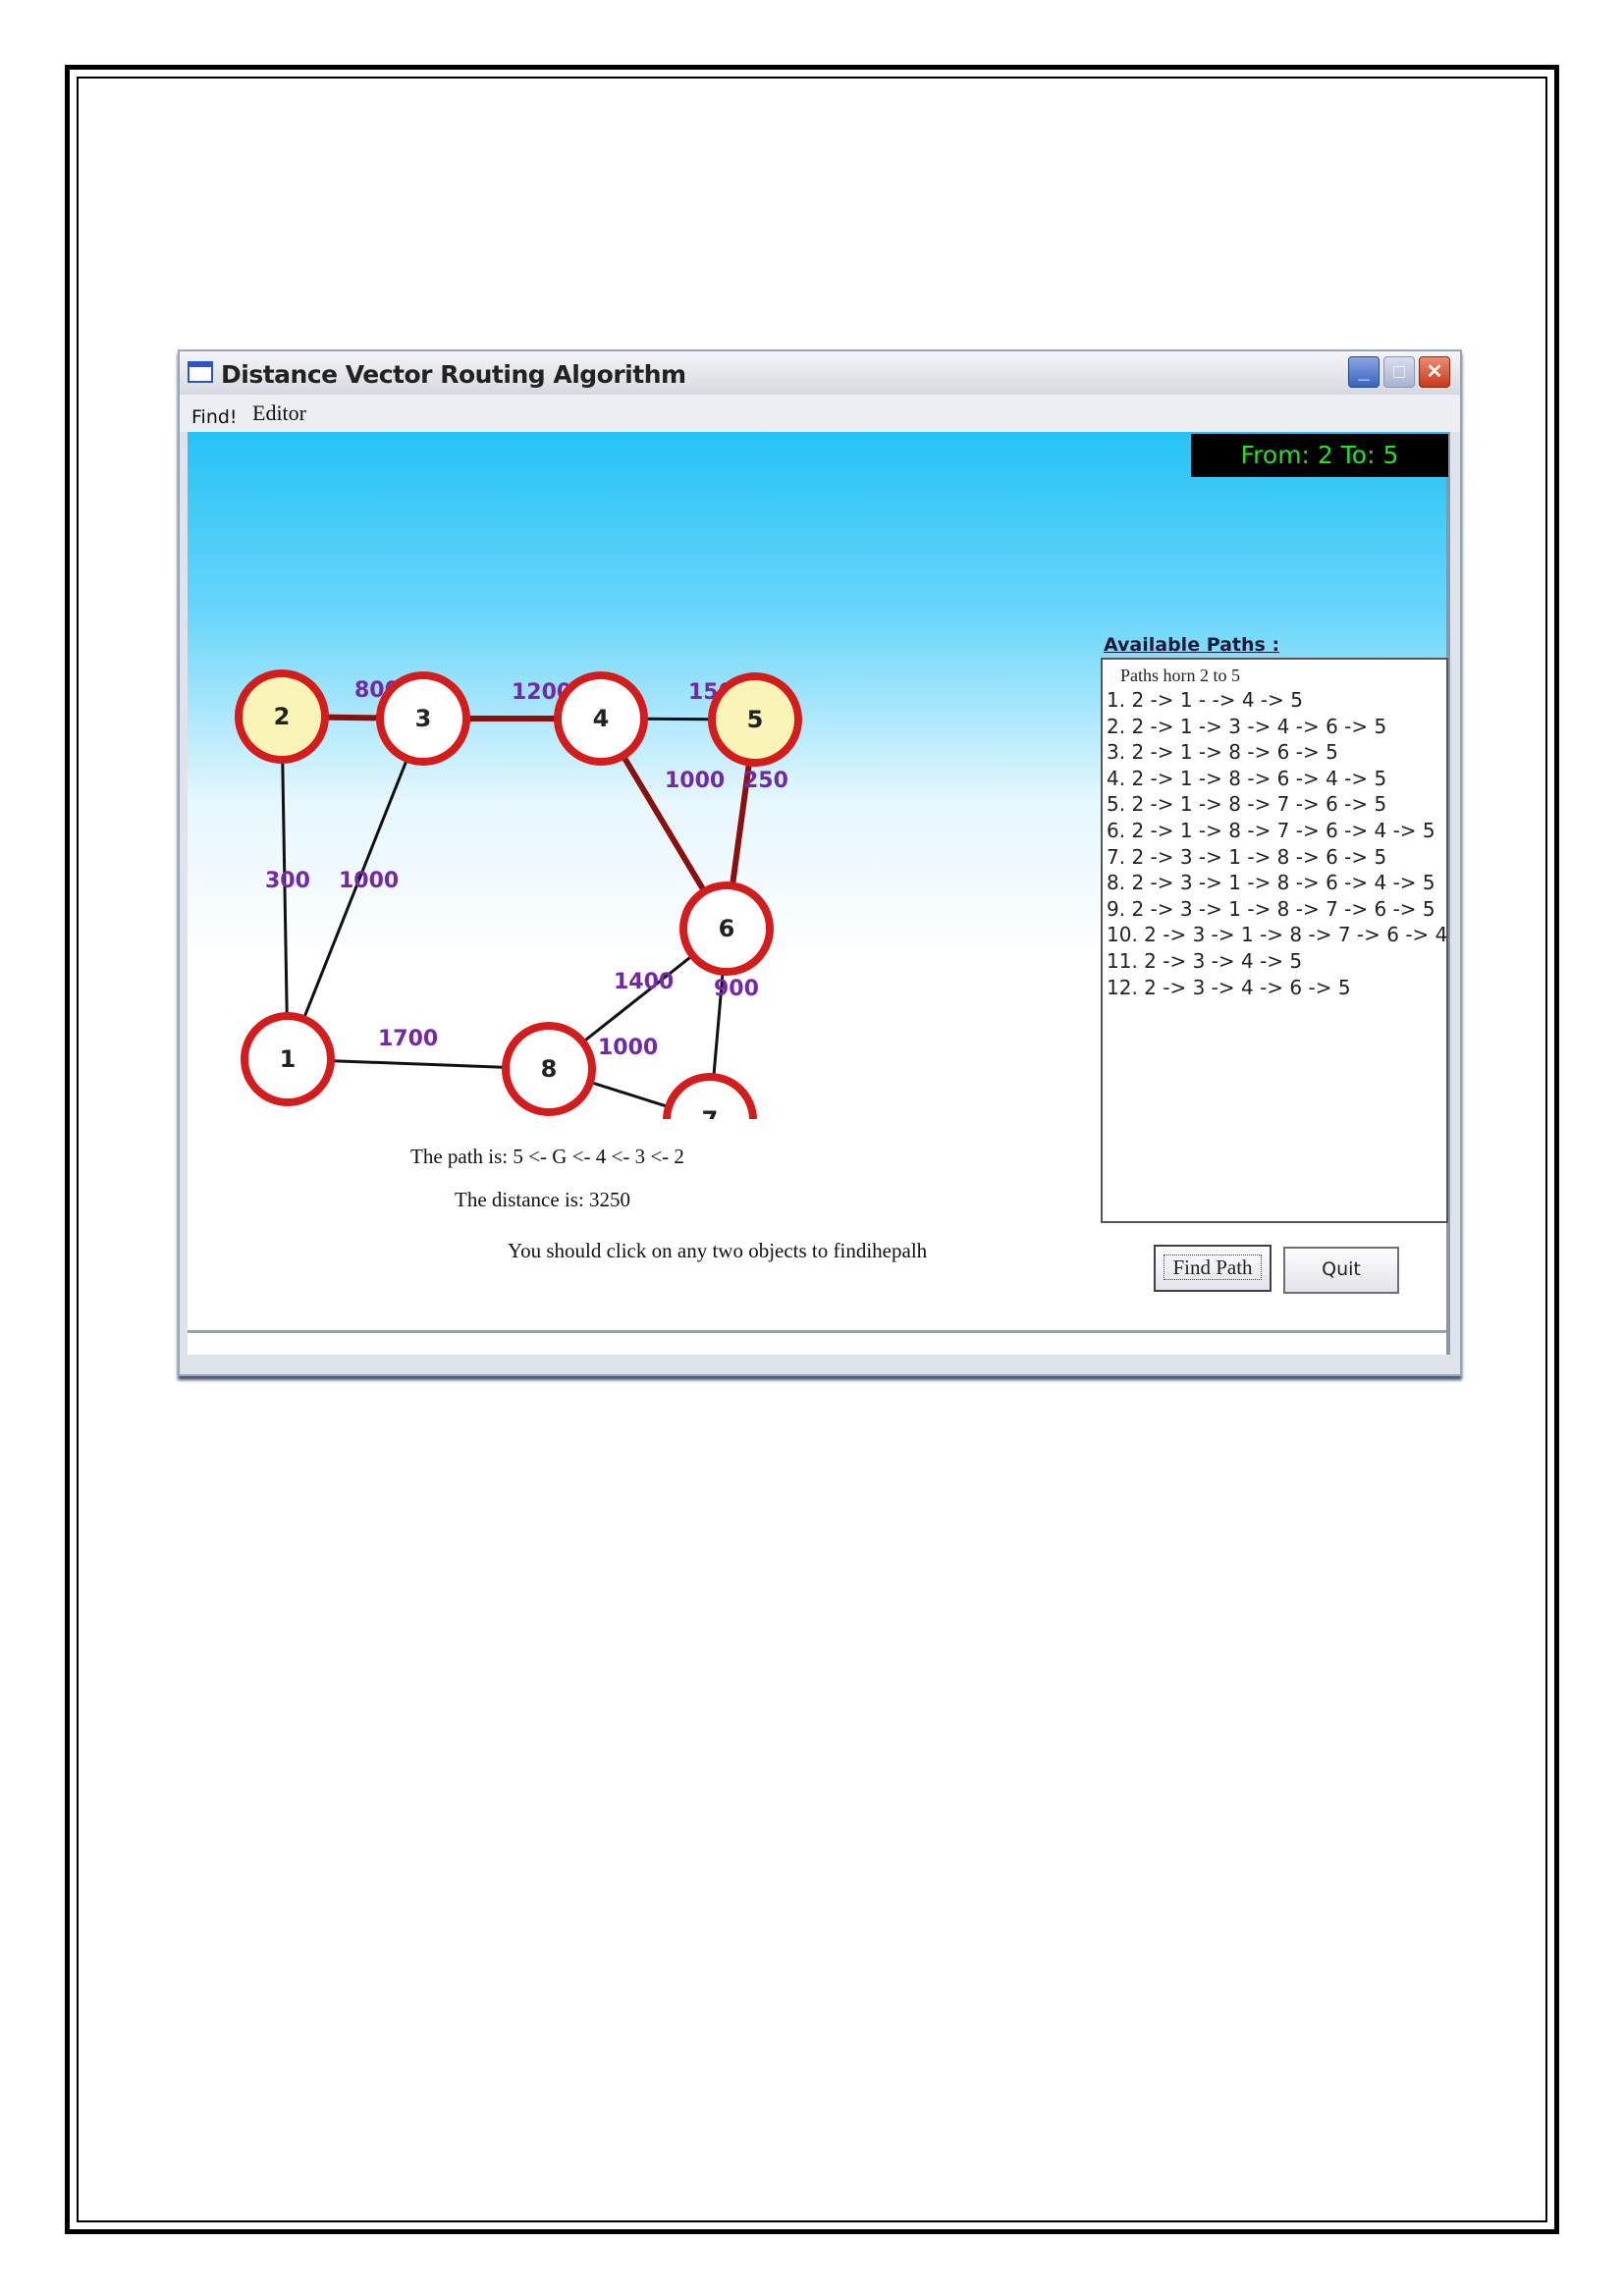 Image resolution: width=1624 pixels, height=2296 pixels. What do you see at coordinates (547, 1156) in the screenshot?
I see `path-result-text: The path is: 5 <- G <- 4 <- 3 <- 2` at bounding box center [547, 1156].